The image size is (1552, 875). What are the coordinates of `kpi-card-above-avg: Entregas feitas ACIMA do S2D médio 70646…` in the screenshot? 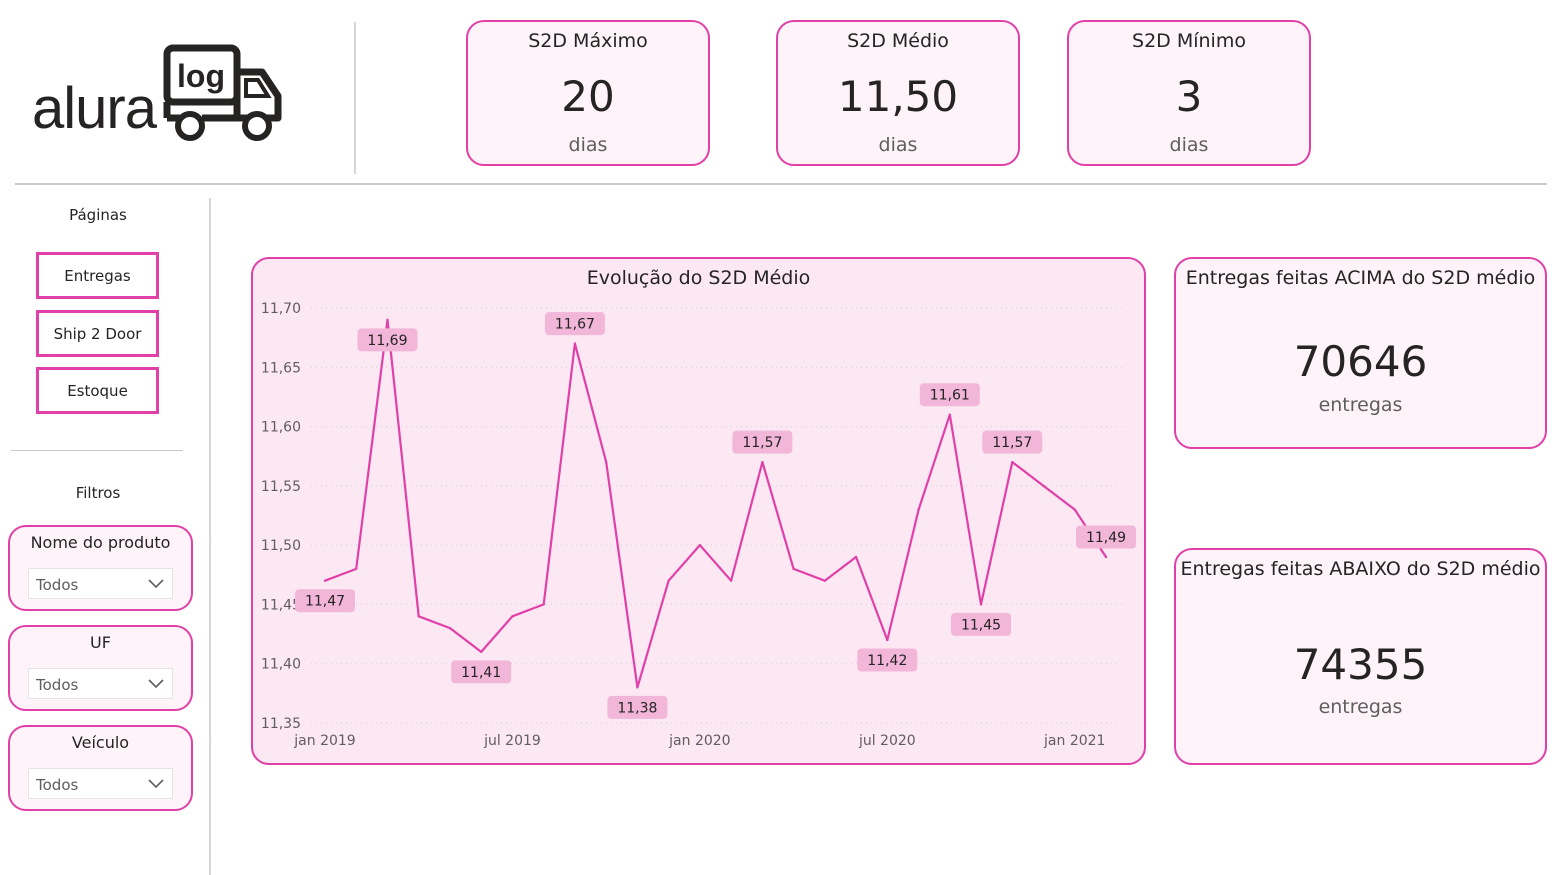 It's located at (1360, 353).